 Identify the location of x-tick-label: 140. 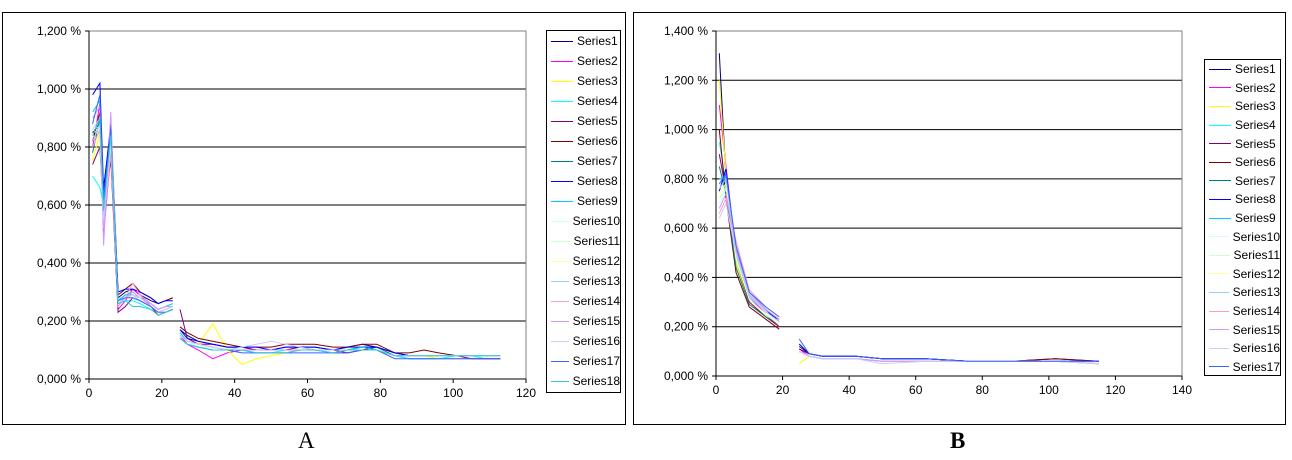
(1182, 390).